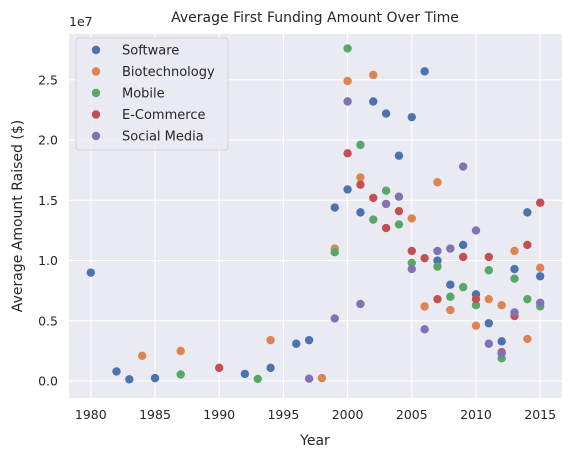 This screenshot has height=457, width=572. Describe the element at coordinates (155, 414) in the screenshot. I see `x-tick-label: 1985` at that location.